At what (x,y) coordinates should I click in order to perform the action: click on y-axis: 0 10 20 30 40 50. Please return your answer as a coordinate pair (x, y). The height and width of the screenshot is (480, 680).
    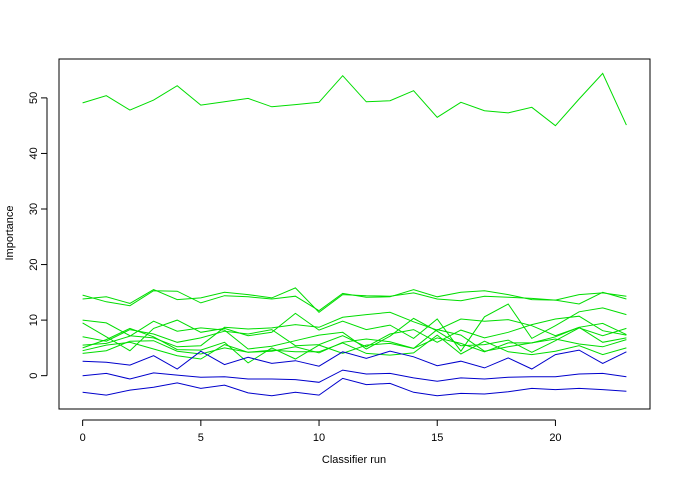
    Looking at the image, I should click on (38, 235).